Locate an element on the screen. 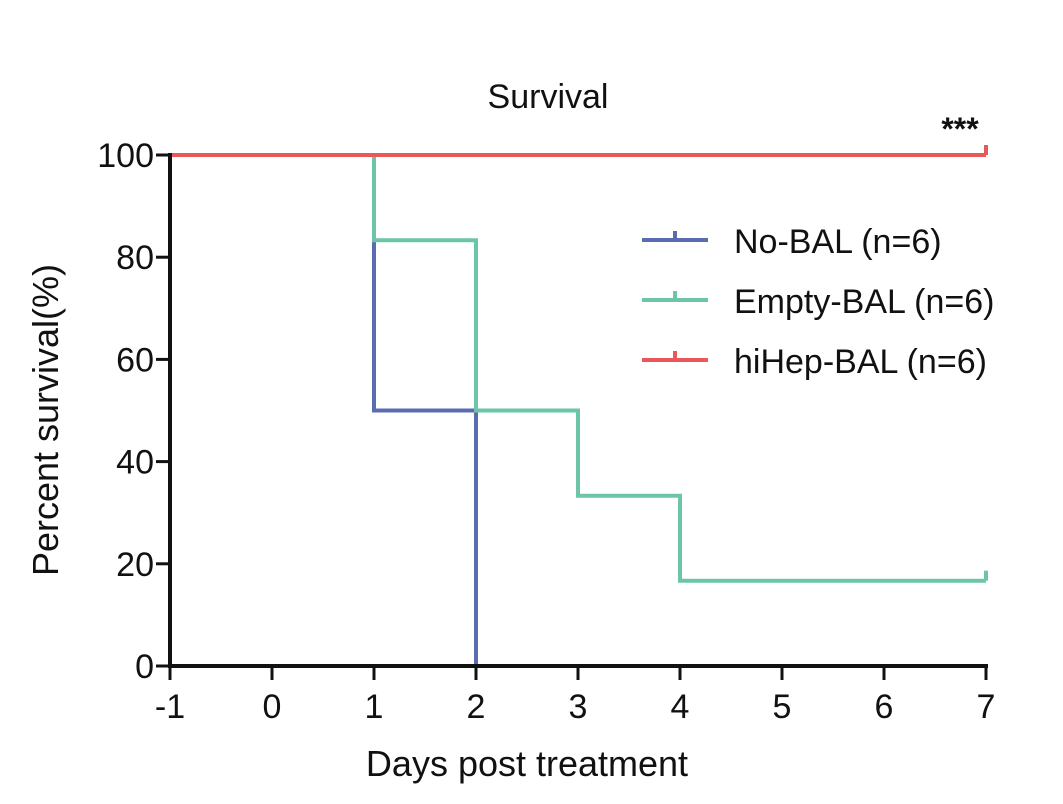  y-tick-label: 100 is located at coordinates (125, 156).